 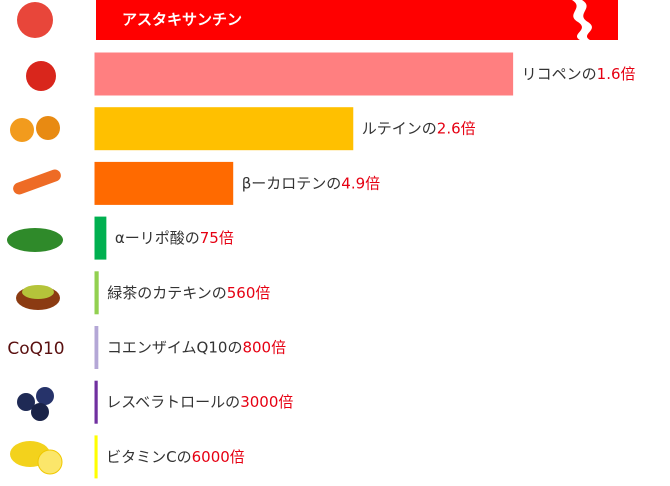 What do you see at coordinates (552, 74) in the screenshot?
I see `category-label: リコペン` at bounding box center [552, 74].